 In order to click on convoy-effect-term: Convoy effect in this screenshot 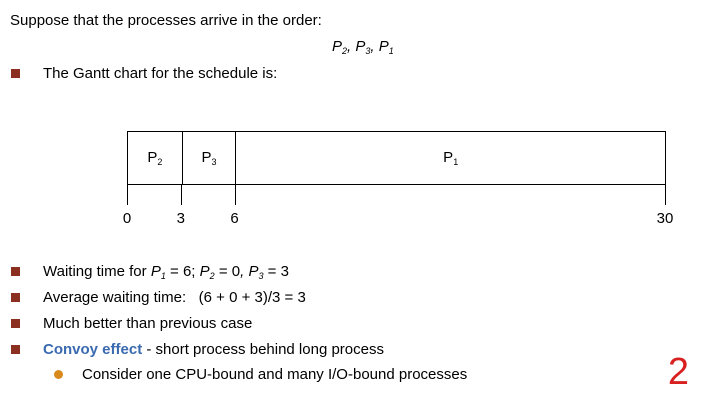, I will do `click(93, 349)`.